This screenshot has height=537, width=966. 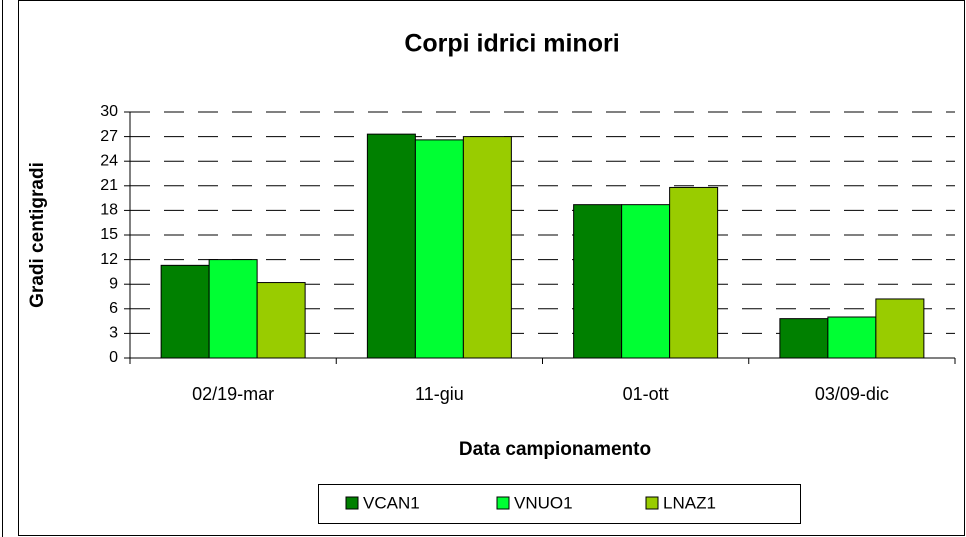 What do you see at coordinates (852, 394) in the screenshot?
I see `x-tick-label: 03/09-dic` at bounding box center [852, 394].